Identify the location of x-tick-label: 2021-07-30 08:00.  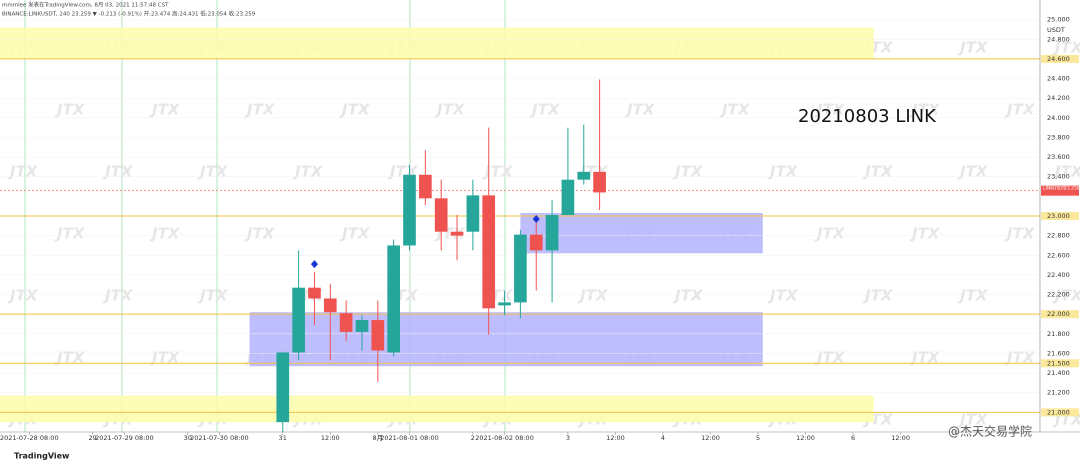
(219, 438).